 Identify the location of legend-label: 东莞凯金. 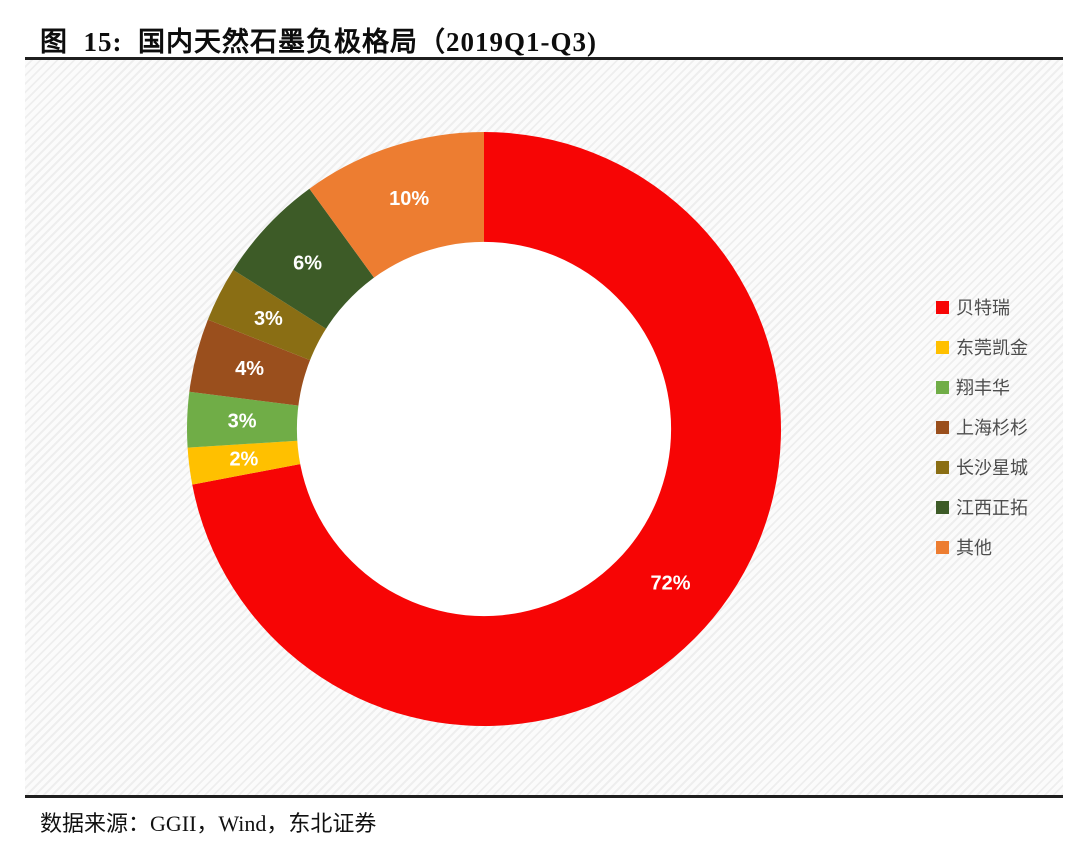
(992, 348).